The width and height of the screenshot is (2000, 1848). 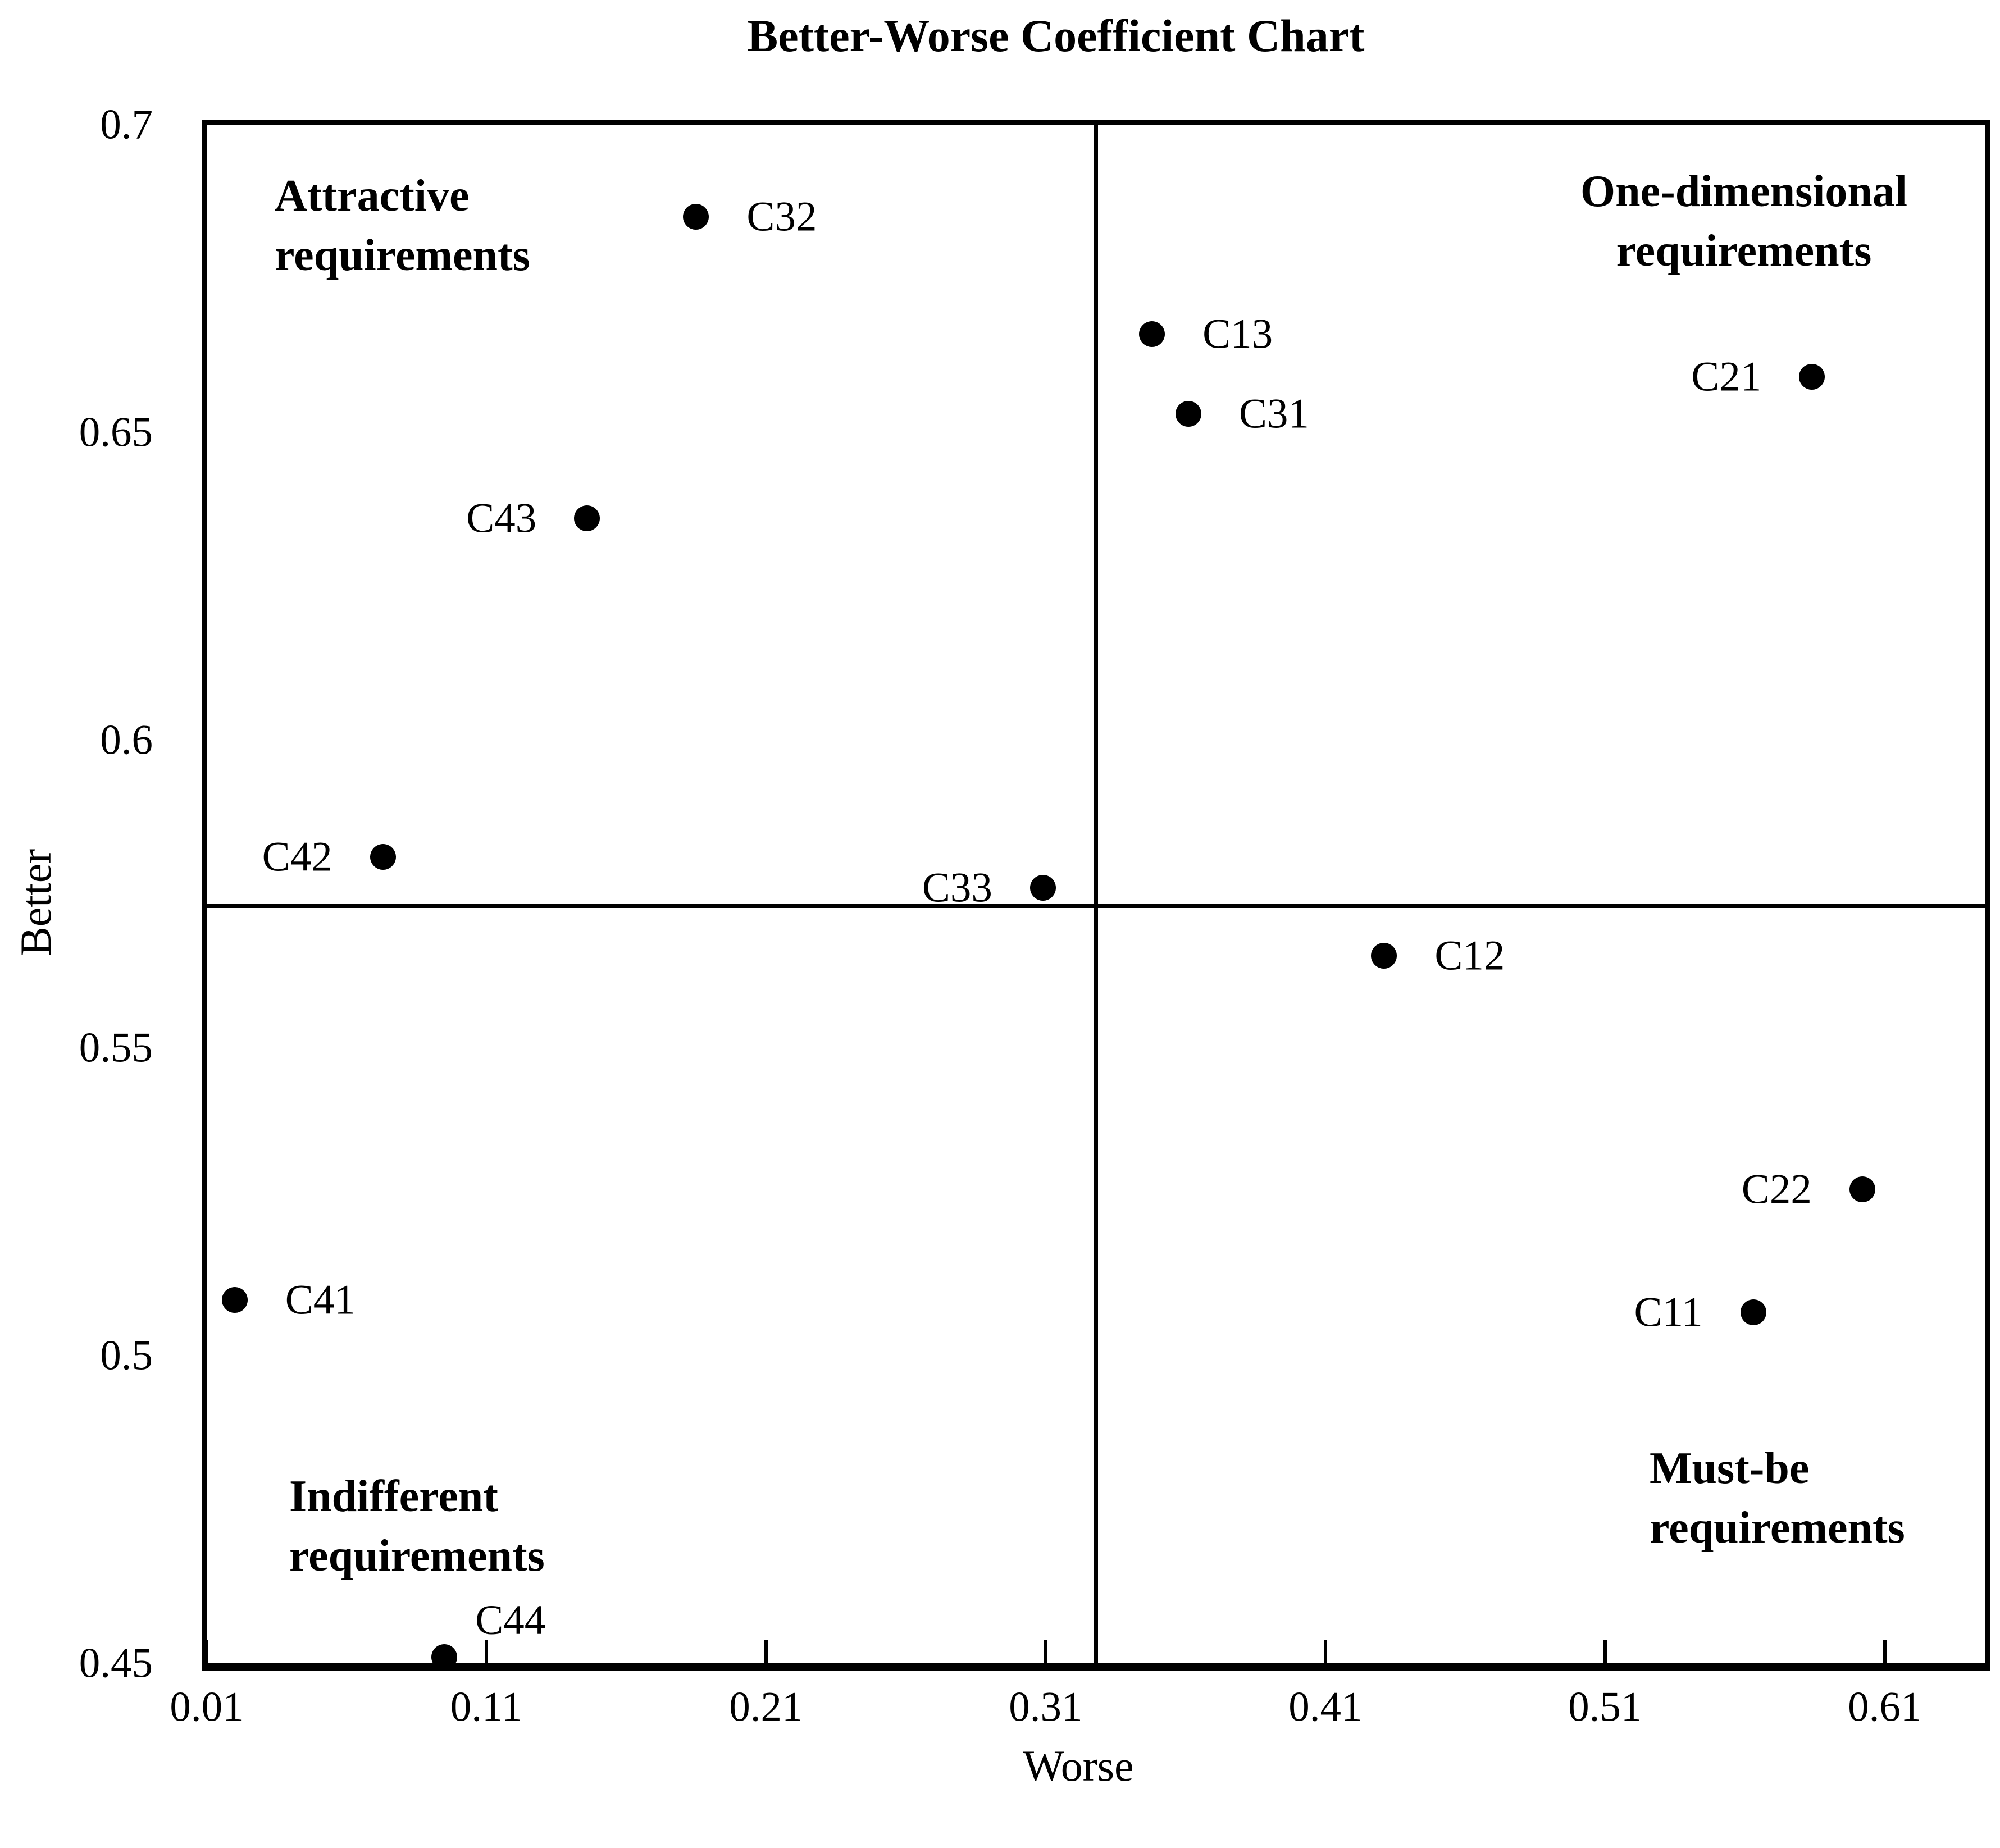 What do you see at coordinates (1753, 1312) in the screenshot?
I see `data-point-c11` at bounding box center [1753, 1312].